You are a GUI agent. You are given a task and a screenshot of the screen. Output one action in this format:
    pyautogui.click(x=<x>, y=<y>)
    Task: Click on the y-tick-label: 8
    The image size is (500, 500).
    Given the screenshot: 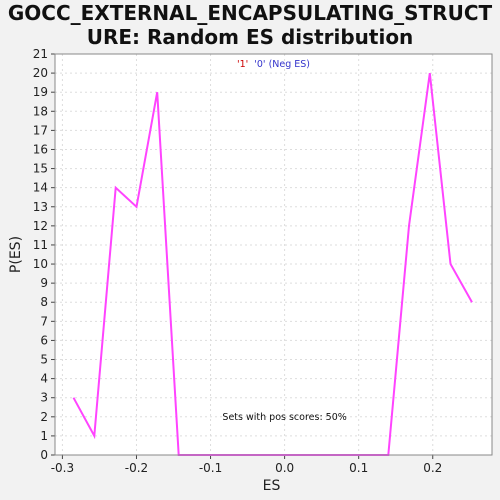 What is the action you would take?
    pyautogui.click(x=44, y=302)
    